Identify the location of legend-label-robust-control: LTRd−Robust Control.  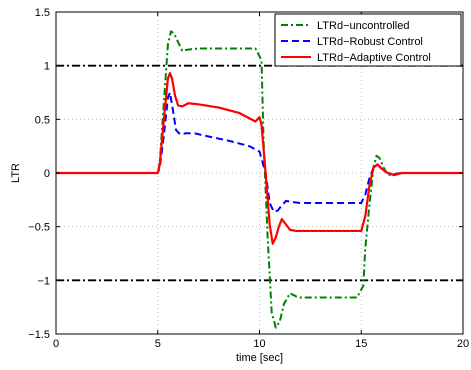
(370, 42).